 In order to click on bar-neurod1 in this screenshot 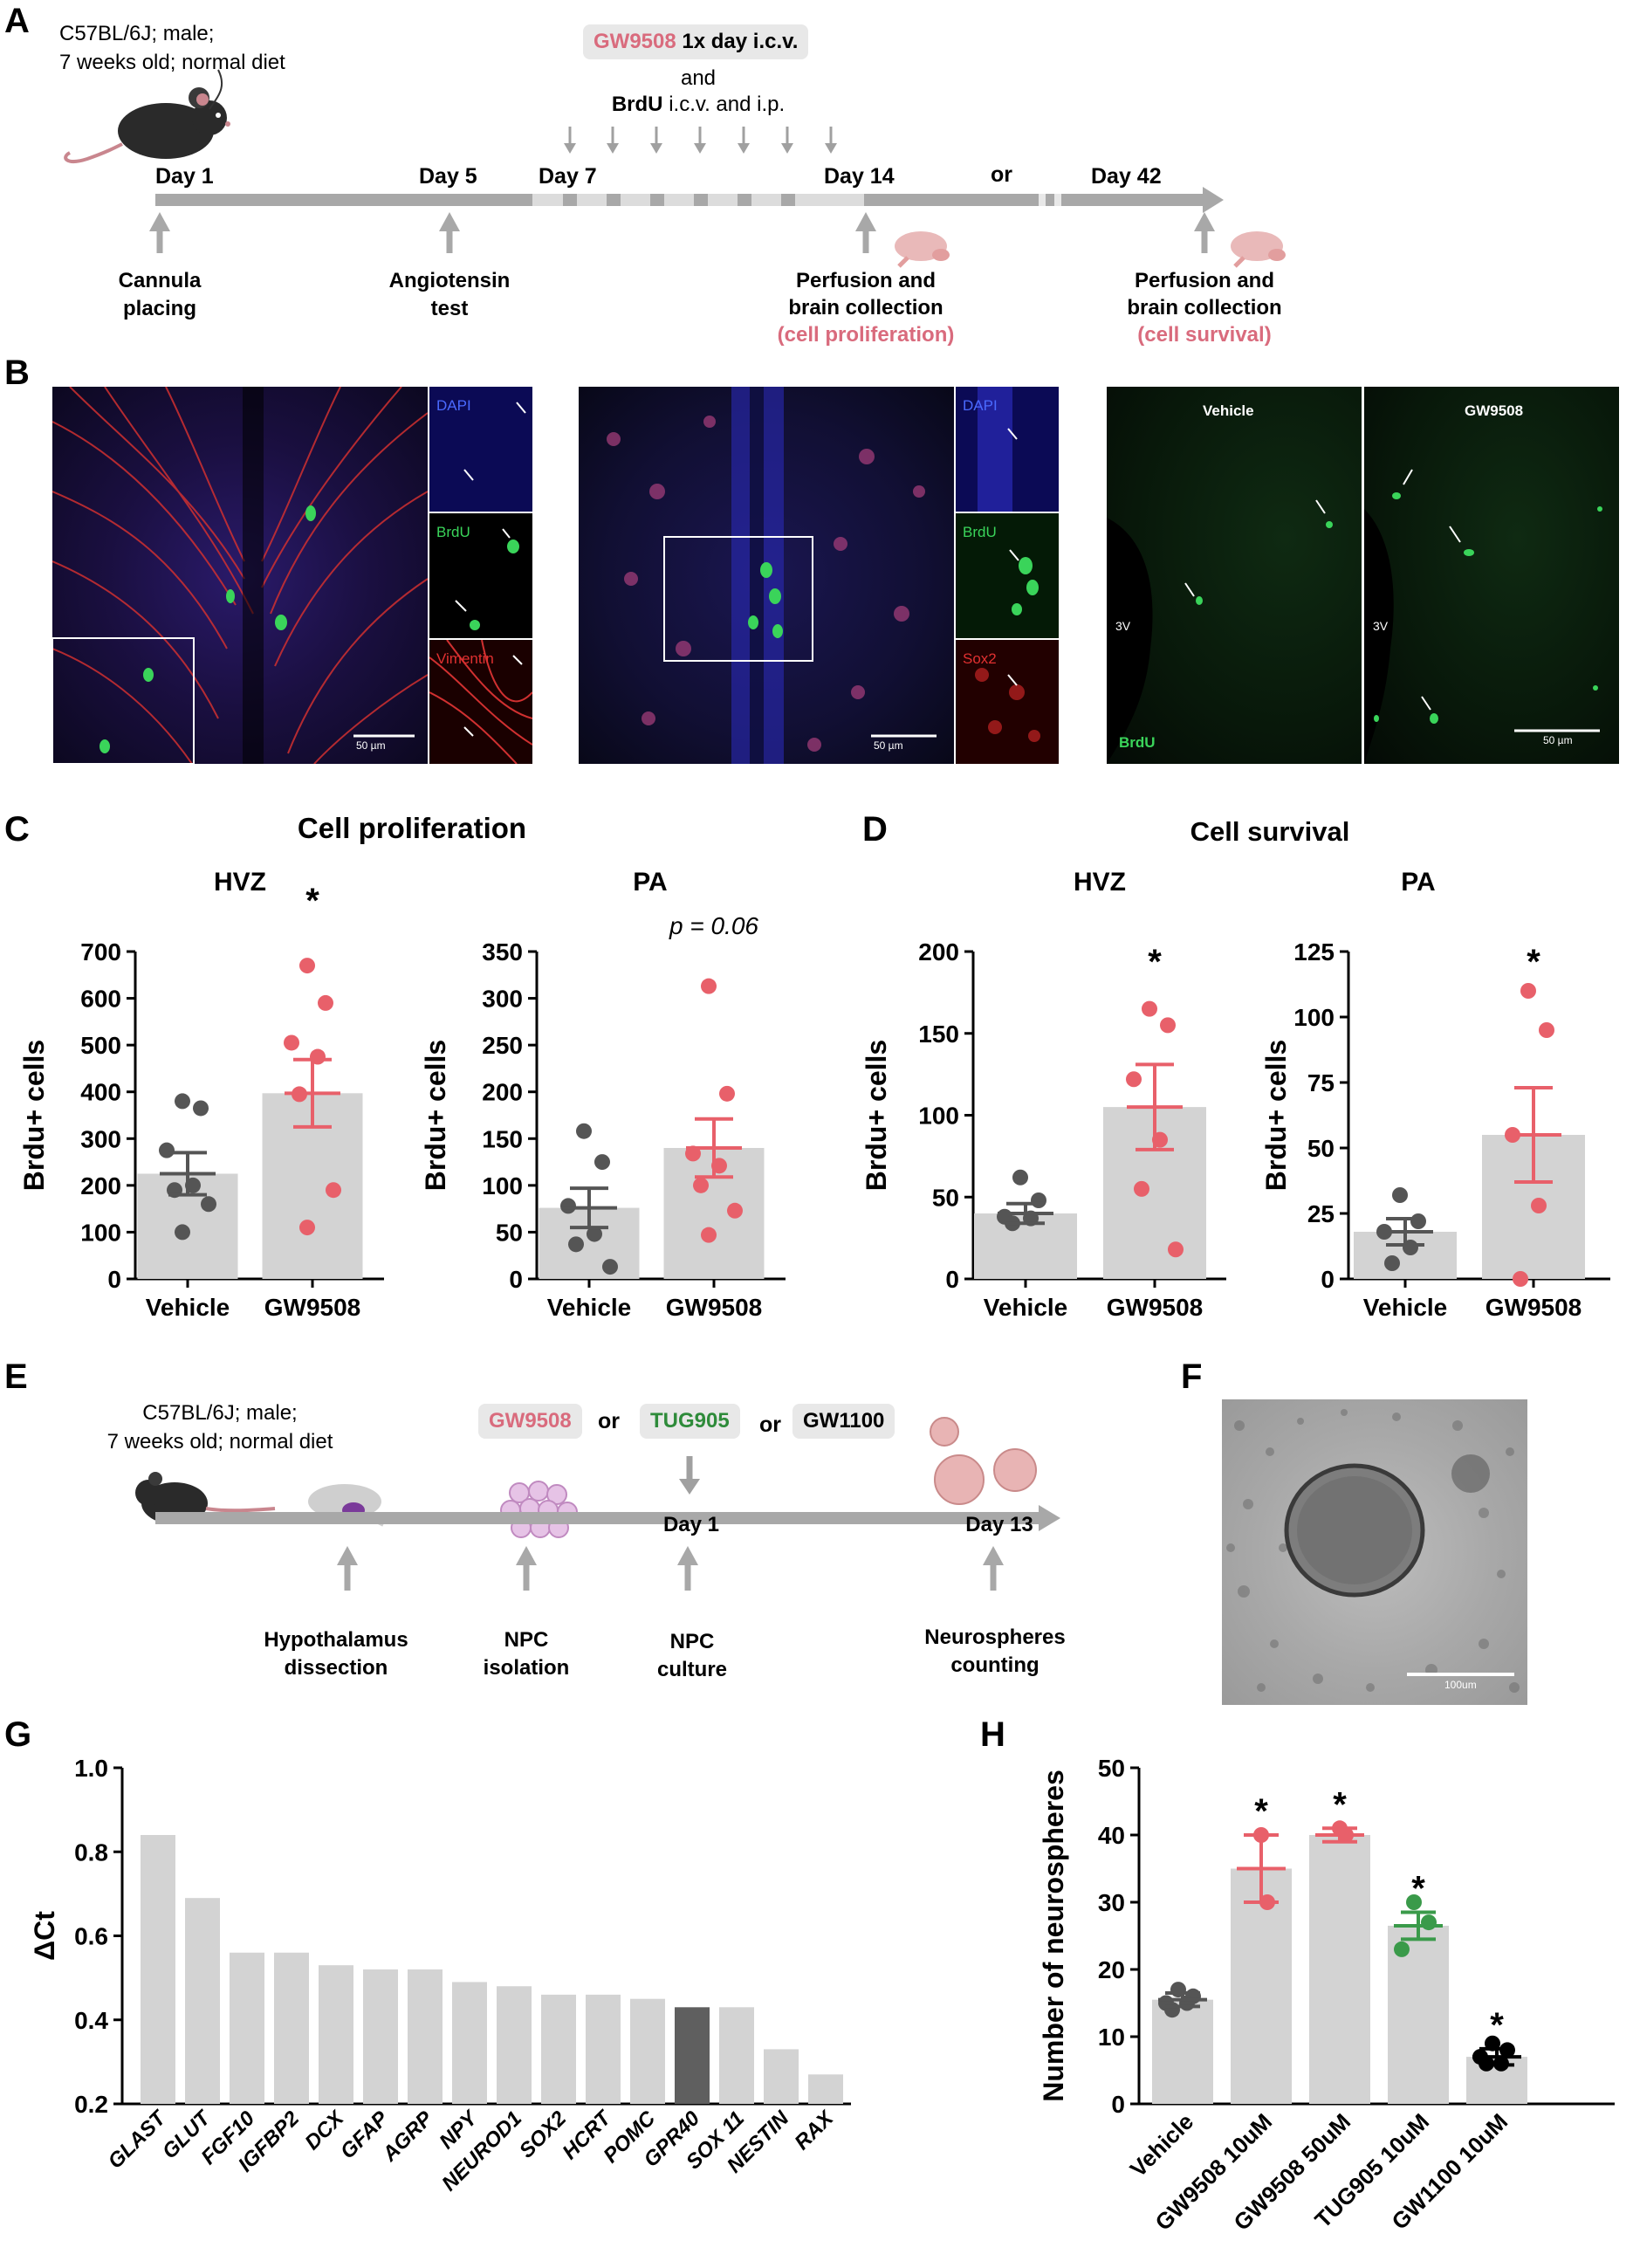, I will do `click(514, 2045)`.